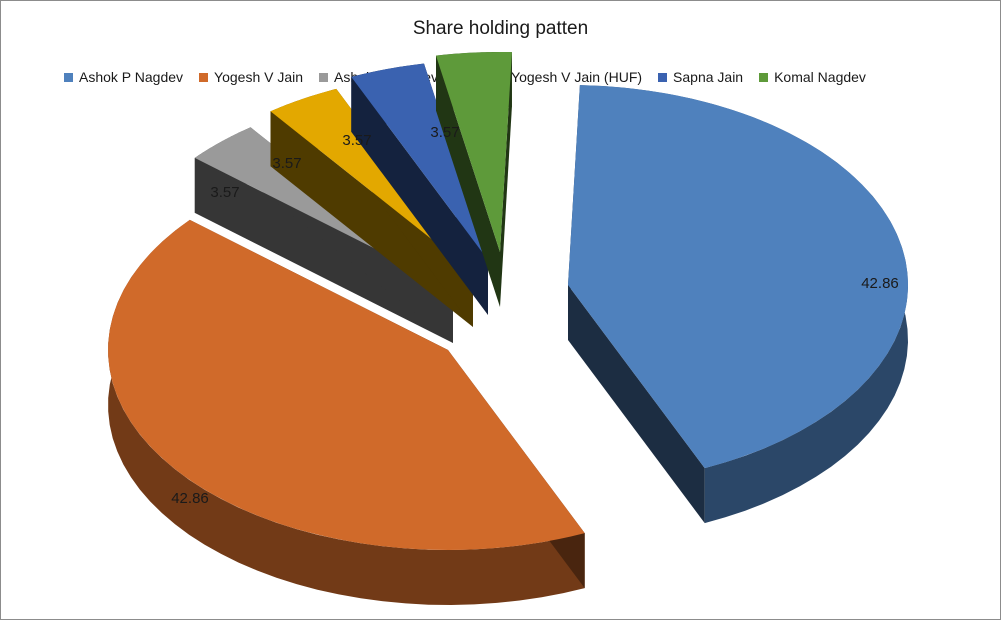 This screenshot has height=620, width=1001. What do you see at coordinates (224, 192) in the screenshot?
I see `data-label-2: 3.57` at bounding box center [224, 192].